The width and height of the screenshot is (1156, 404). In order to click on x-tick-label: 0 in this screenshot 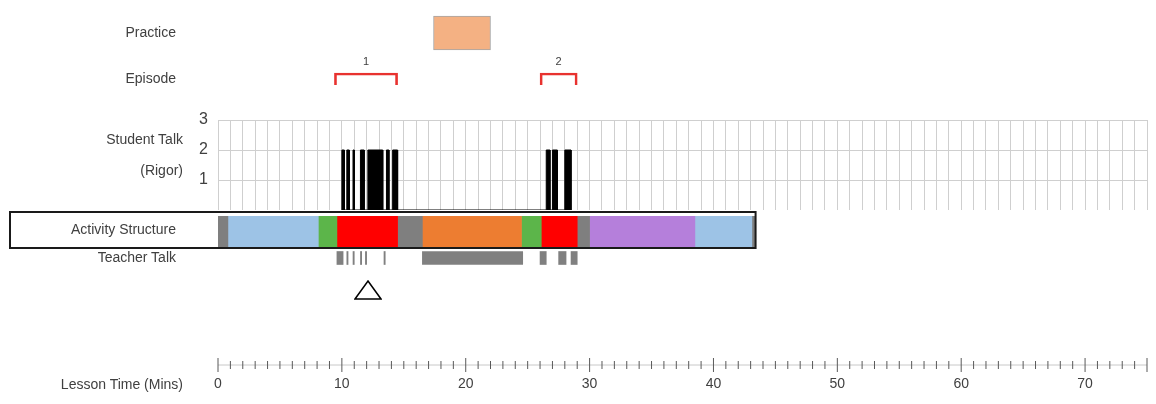, I will do `click(218, 383)`.